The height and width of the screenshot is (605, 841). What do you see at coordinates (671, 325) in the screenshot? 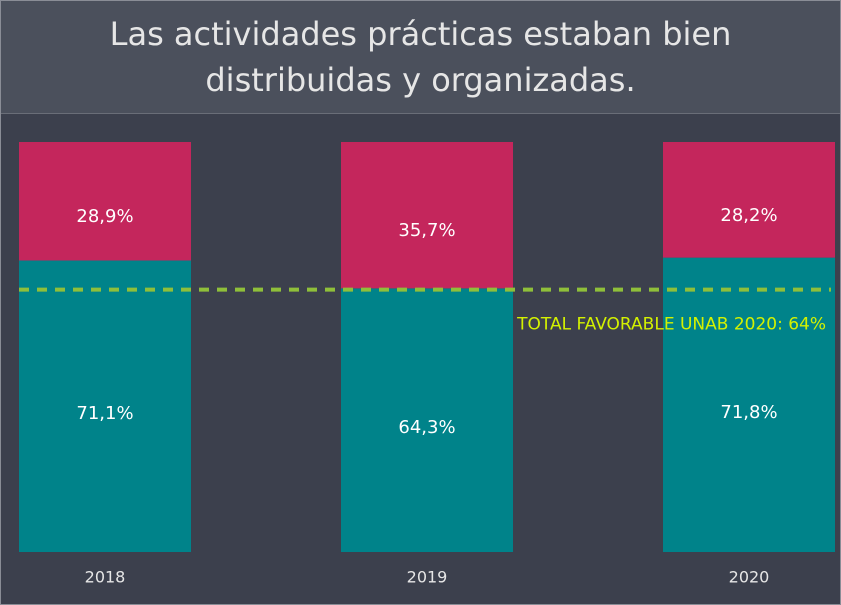
I see `reference-label: TOTAL FAVORABLE UNAB 2020: 64%` at bounding box center [671, 325].